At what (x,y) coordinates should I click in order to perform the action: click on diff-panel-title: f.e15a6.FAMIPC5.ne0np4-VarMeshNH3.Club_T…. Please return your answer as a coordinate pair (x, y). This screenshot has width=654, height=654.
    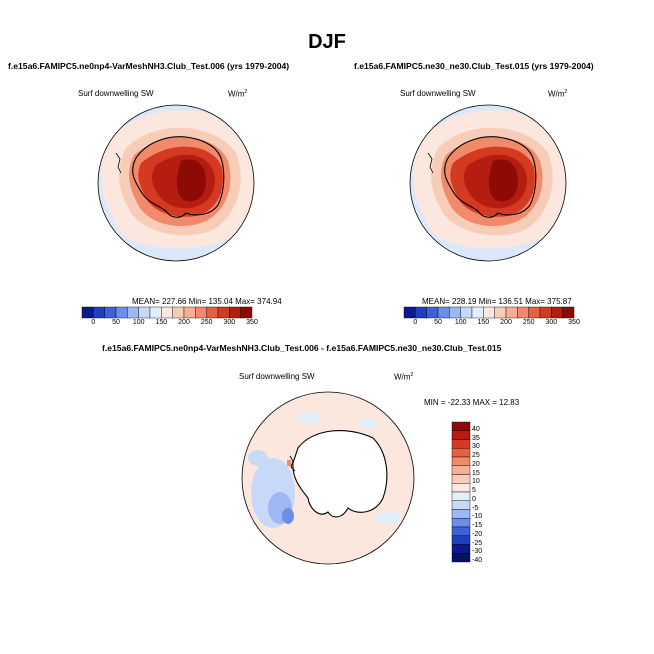
    Looking at the image, I should click on (302, 348).